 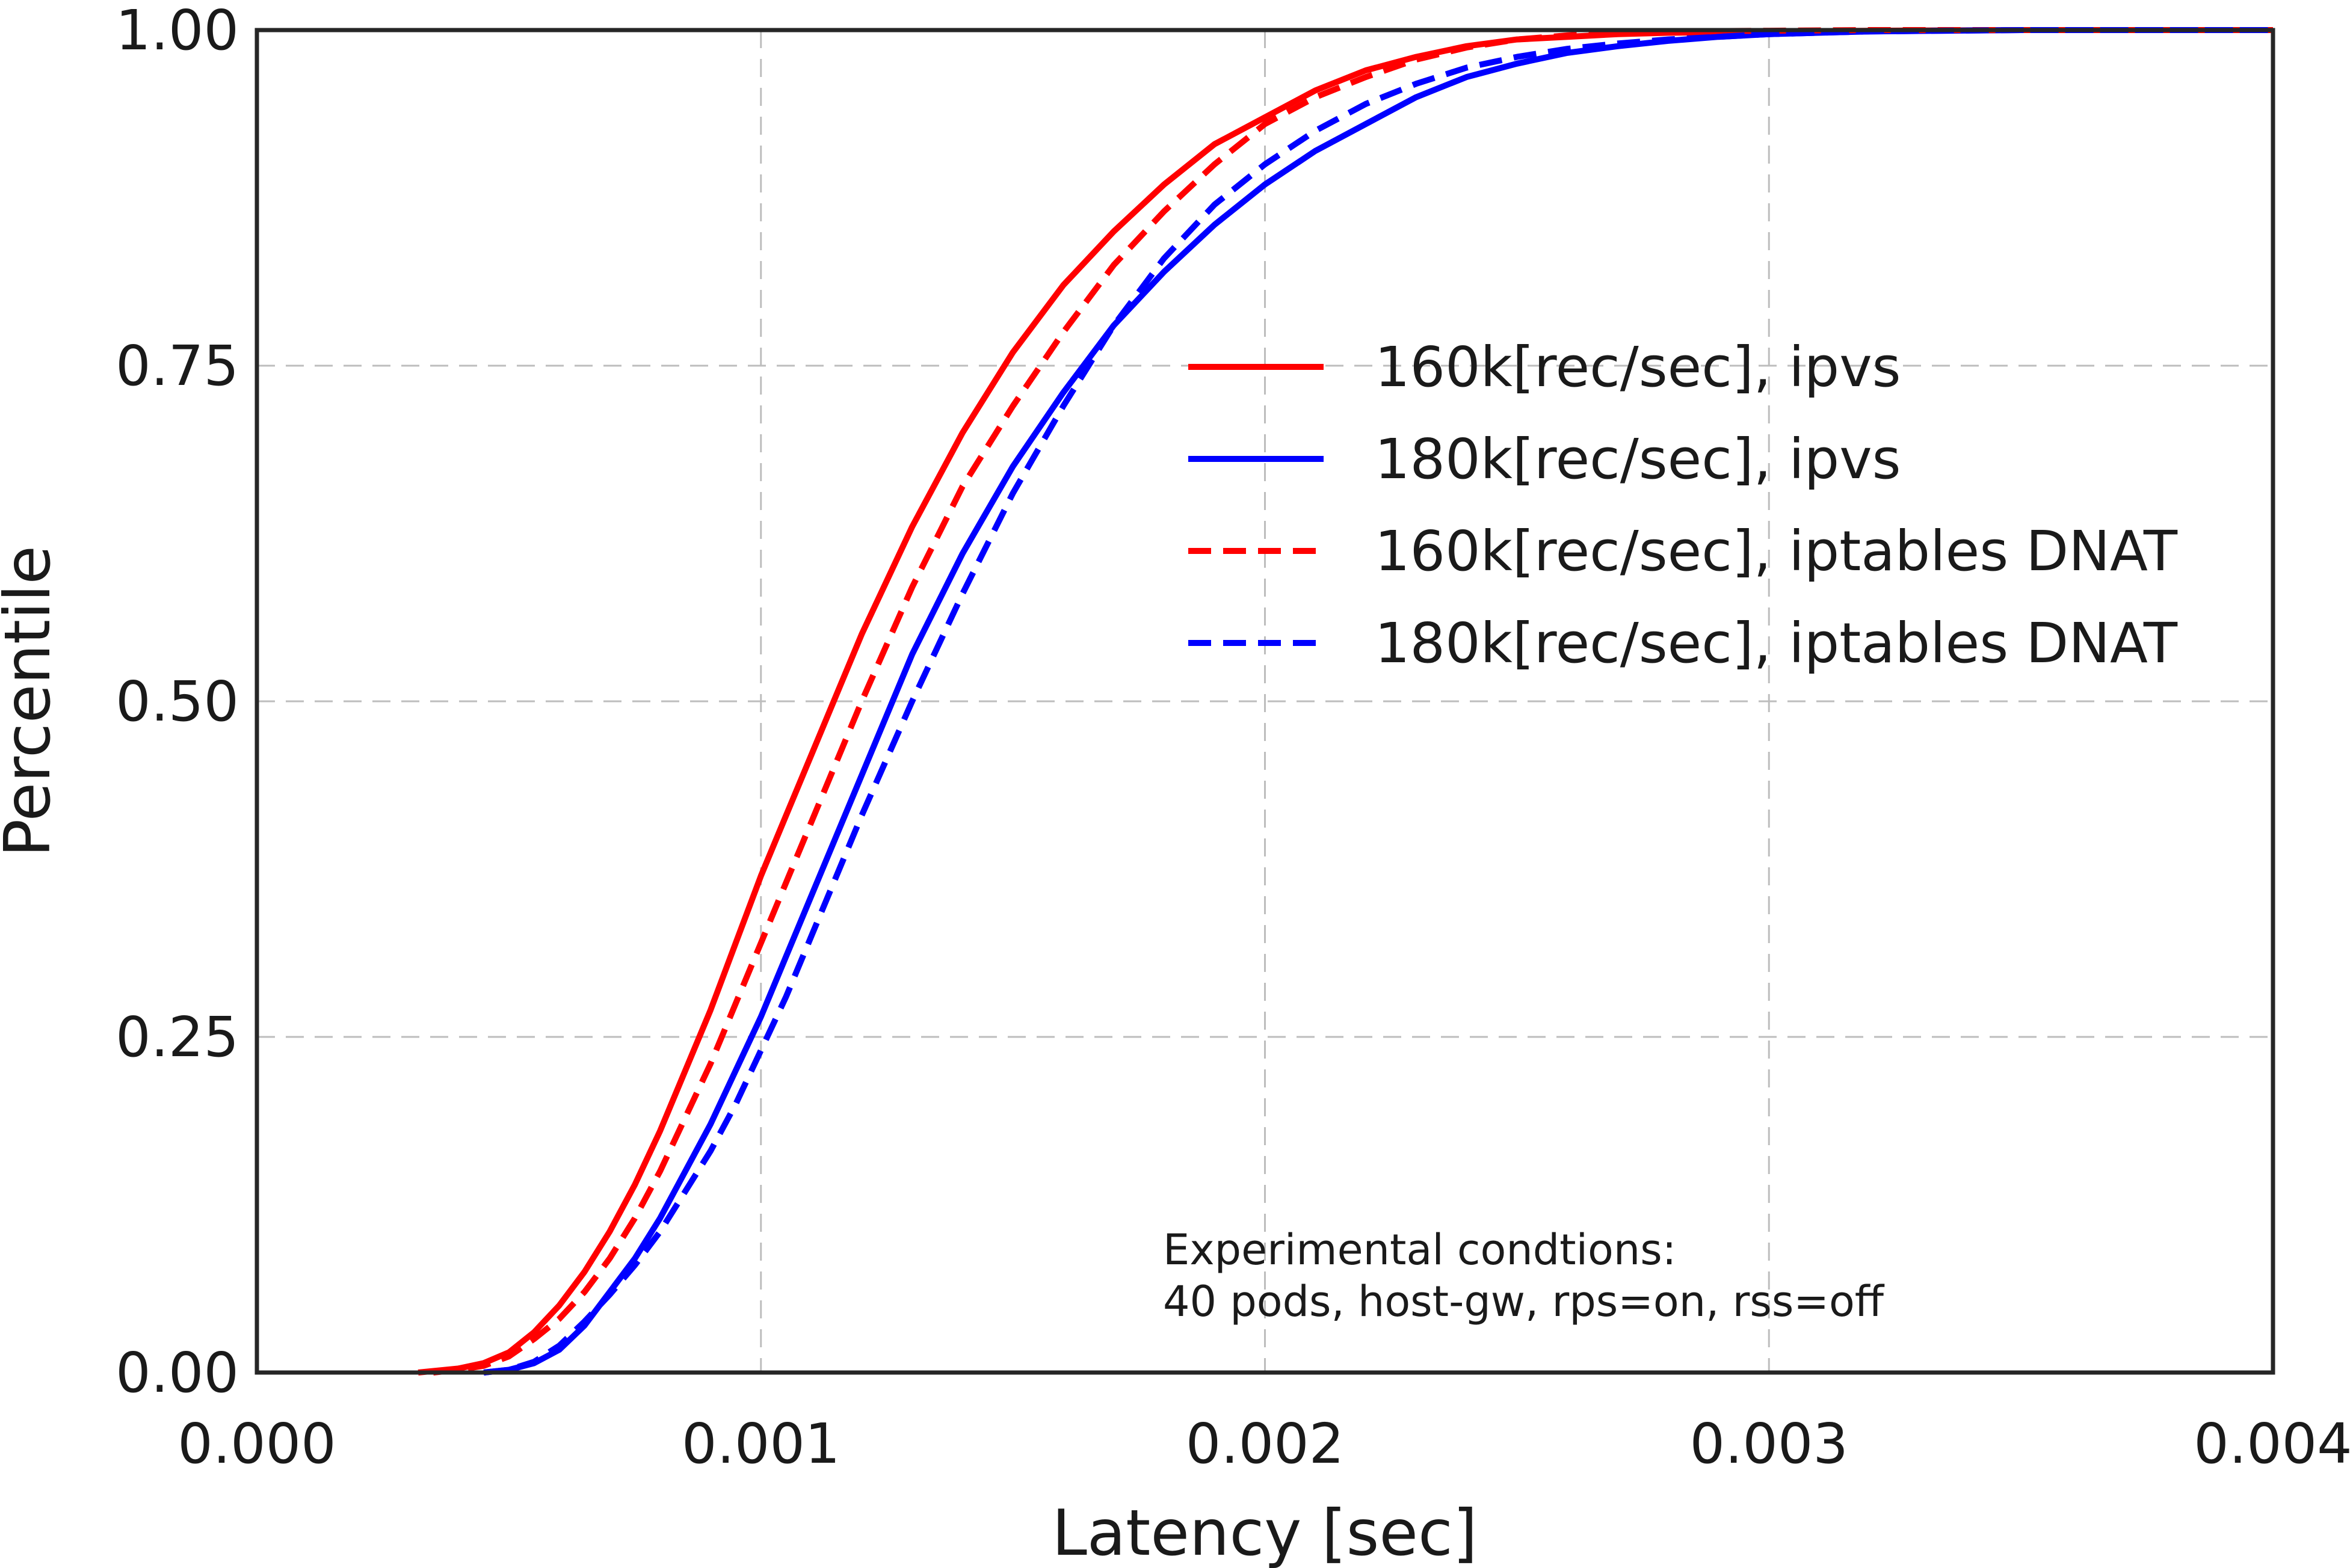 I want to click on annotation-line-2: 40 pods, host-gw, rps=on, rss=off, so click(x=1524, y=1301).